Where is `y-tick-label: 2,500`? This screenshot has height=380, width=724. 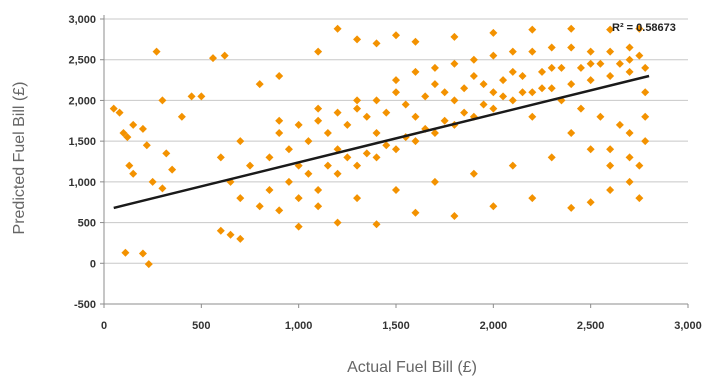 y-tick-label: 2,500 is located at coordinates (82, 61).